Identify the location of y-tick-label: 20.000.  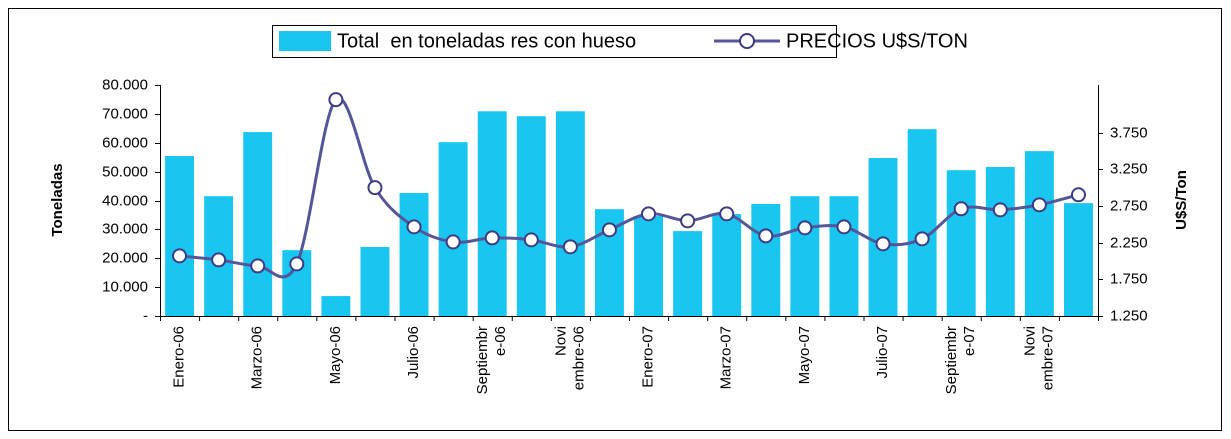
(125, 257).